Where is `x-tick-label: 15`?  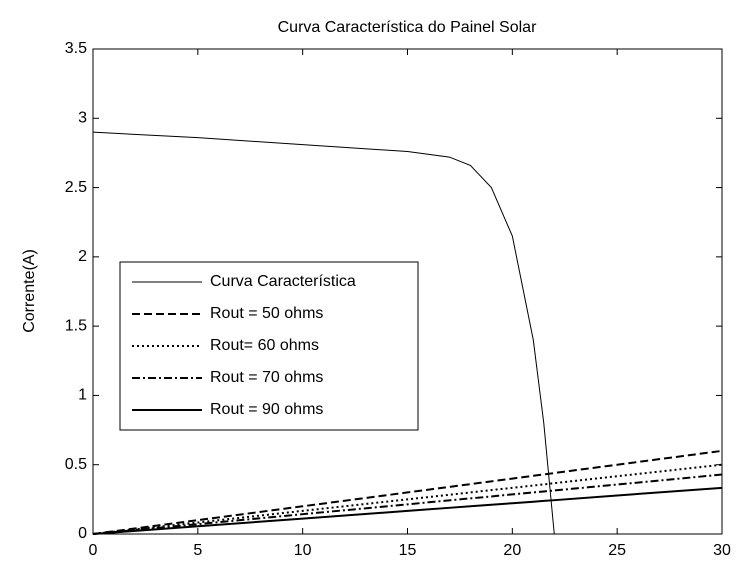
x-tick-label: 15 is located at coordinates (408, 550).